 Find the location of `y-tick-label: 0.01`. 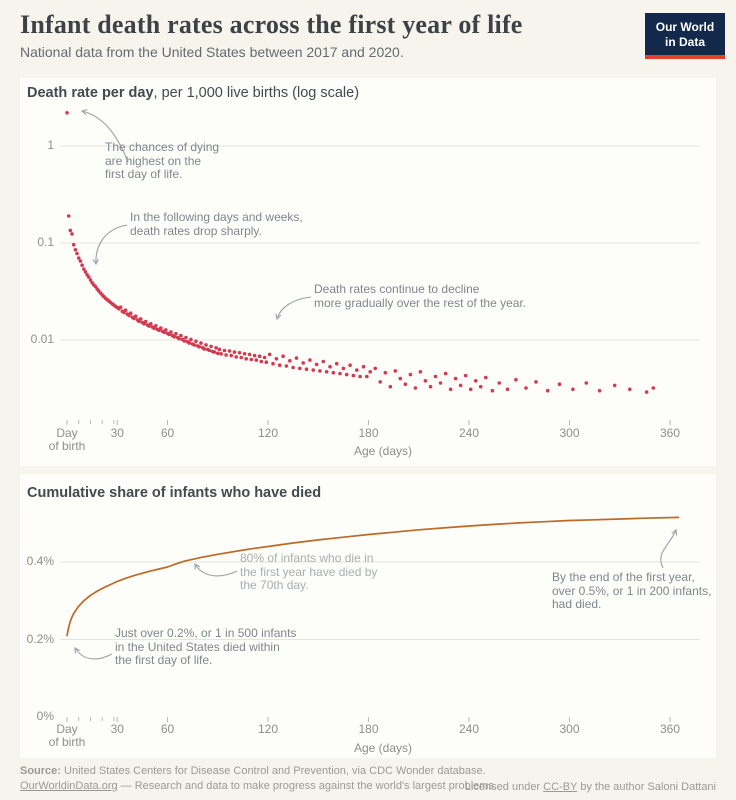

y-tick-label: 0.01 is located at coordinates (42, 339).